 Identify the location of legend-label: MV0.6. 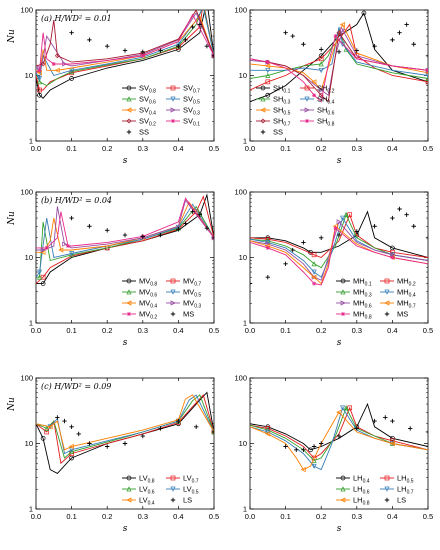
(148, 293).